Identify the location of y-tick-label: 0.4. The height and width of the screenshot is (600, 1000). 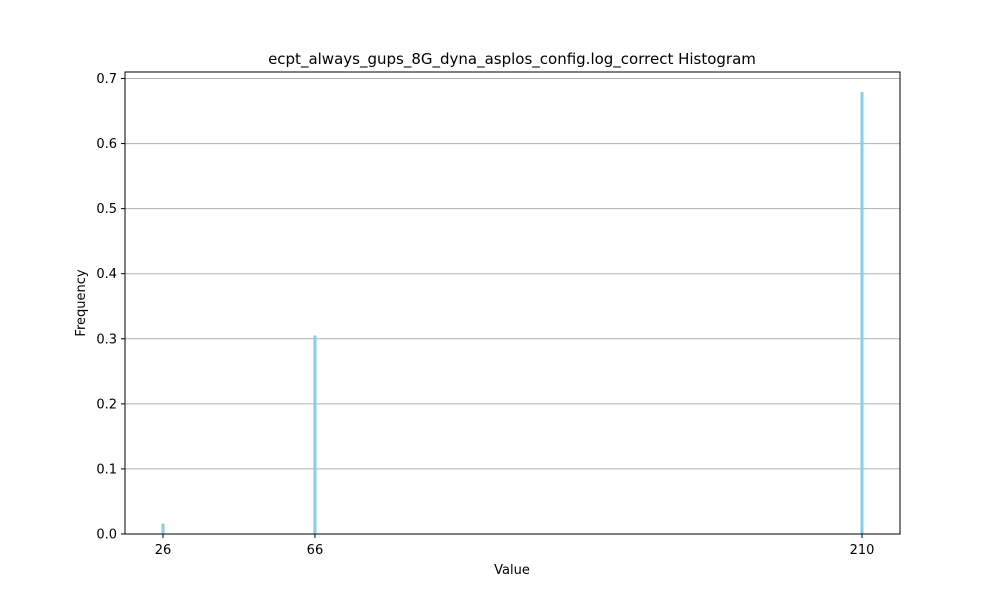
(106, 274).